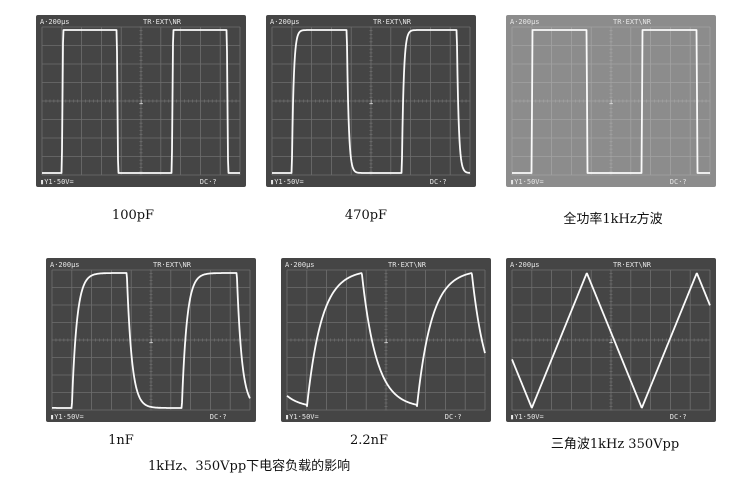 This screenshot has width=750, height=480. Describe the element at coordinates (121, 440) in the screenshot. I see `caption-1nf: 1nF` at that location.